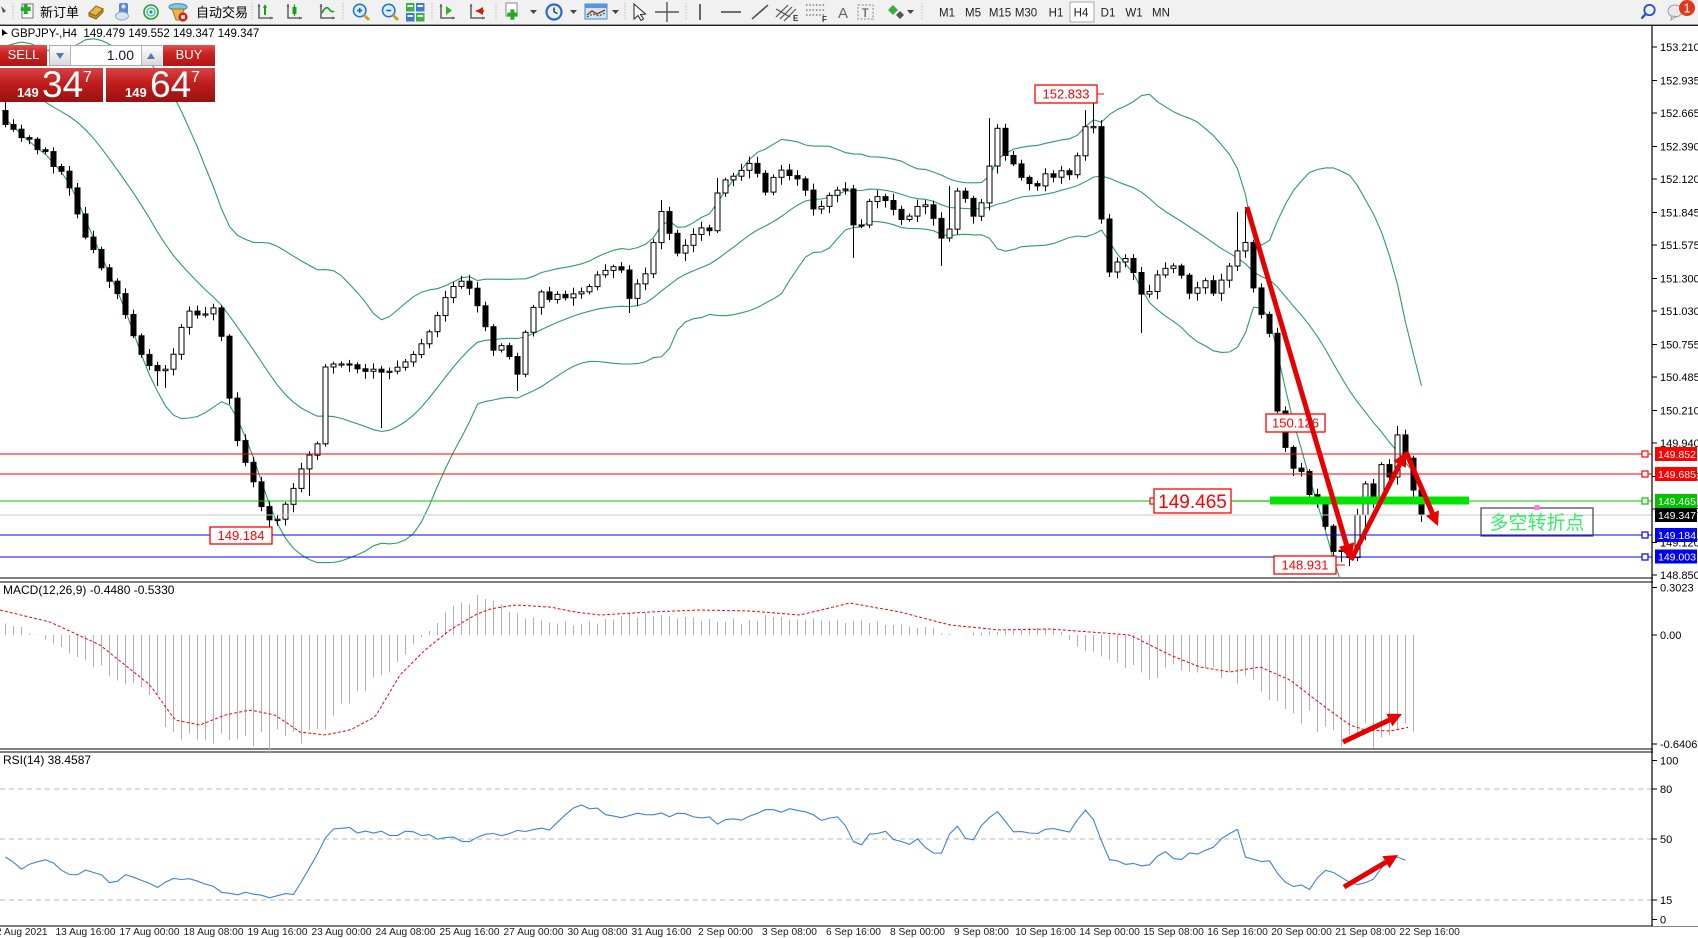  Describe the element at coordinates (1237, 932) in the screenshot. I see `svg-text: 16 Sep 16:00` at that location.